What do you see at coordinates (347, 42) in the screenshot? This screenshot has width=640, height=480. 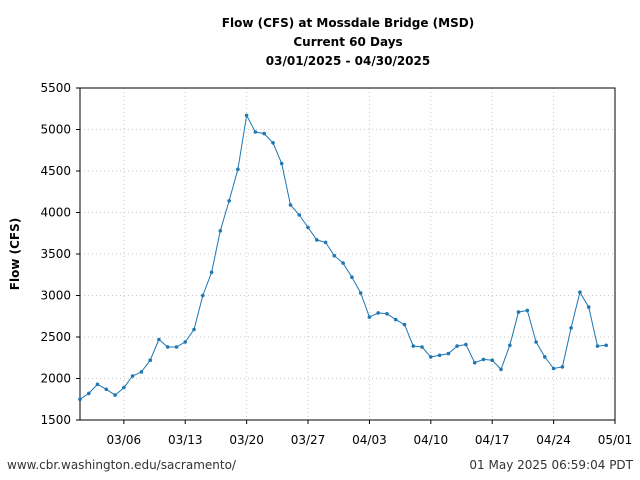 I see `chart-title-line-2: Current 60 Days` at bounding box center [347, 42].